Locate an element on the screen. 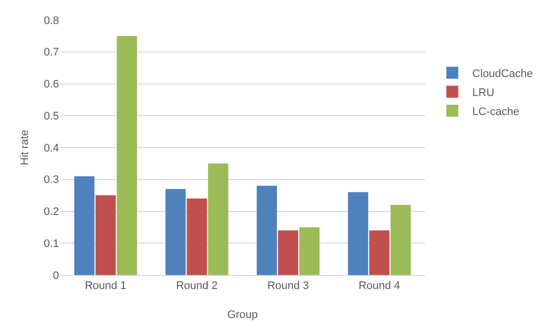  legend-label: CloudCache is located at coordinates (502, 74).